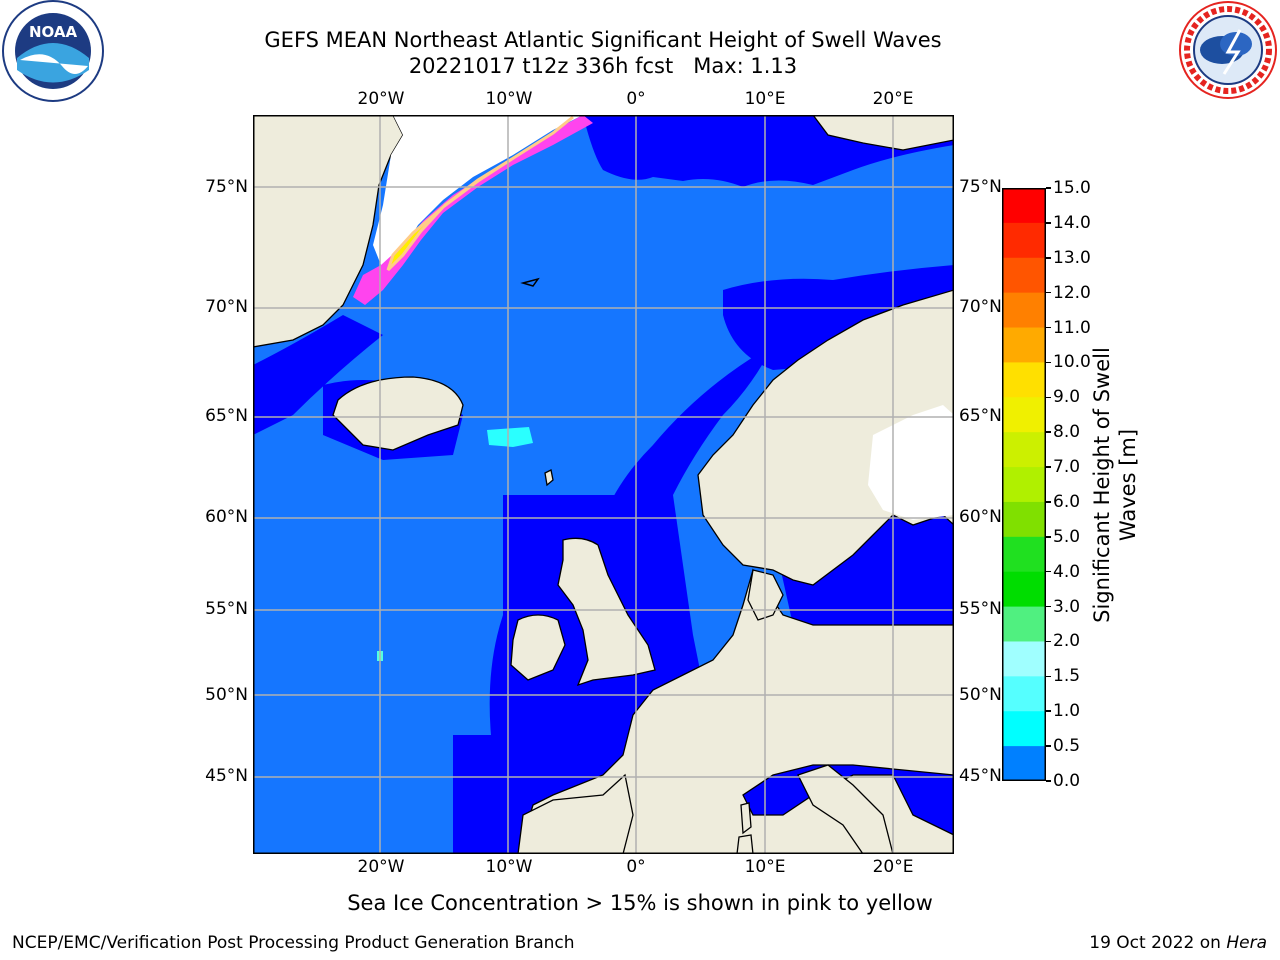  Describe the element at coordinates (636, 867) in the screenshot. I see `lon-tick-bottom-0: 0°` at that location.